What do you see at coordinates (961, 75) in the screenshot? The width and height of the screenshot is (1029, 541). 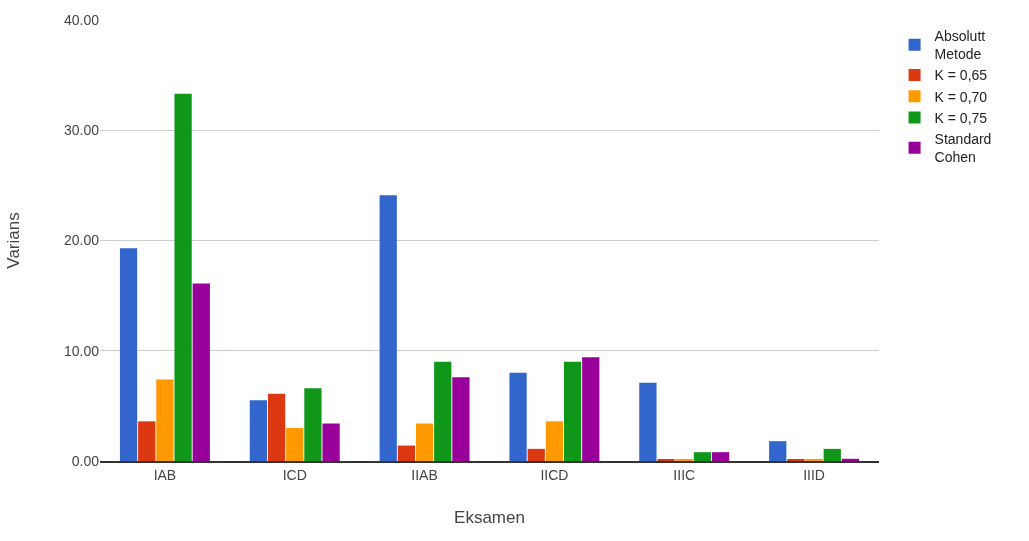 I see `legend-label: K = 0,65` at bounding box center [961, 75].